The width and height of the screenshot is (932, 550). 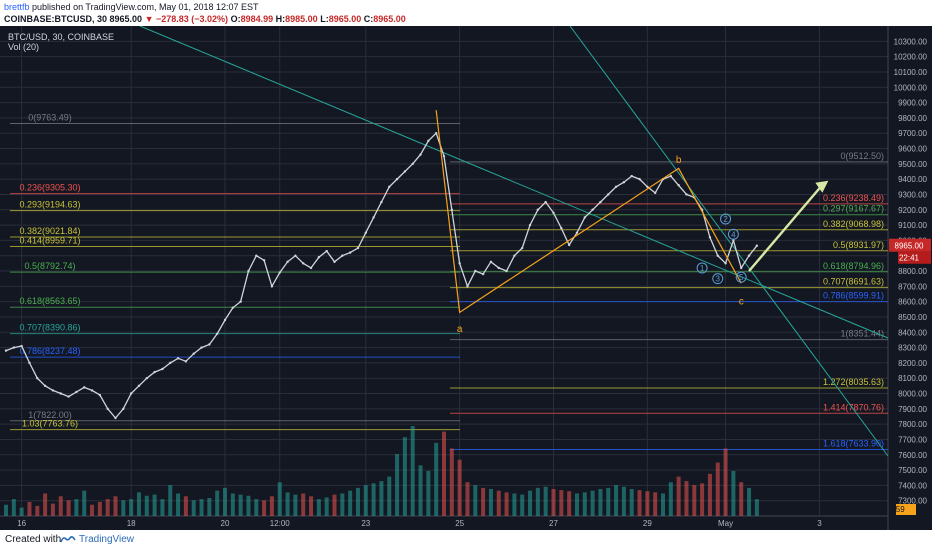 I want to click on y-tick-label: 9500.00, so click(x=912, y=164).